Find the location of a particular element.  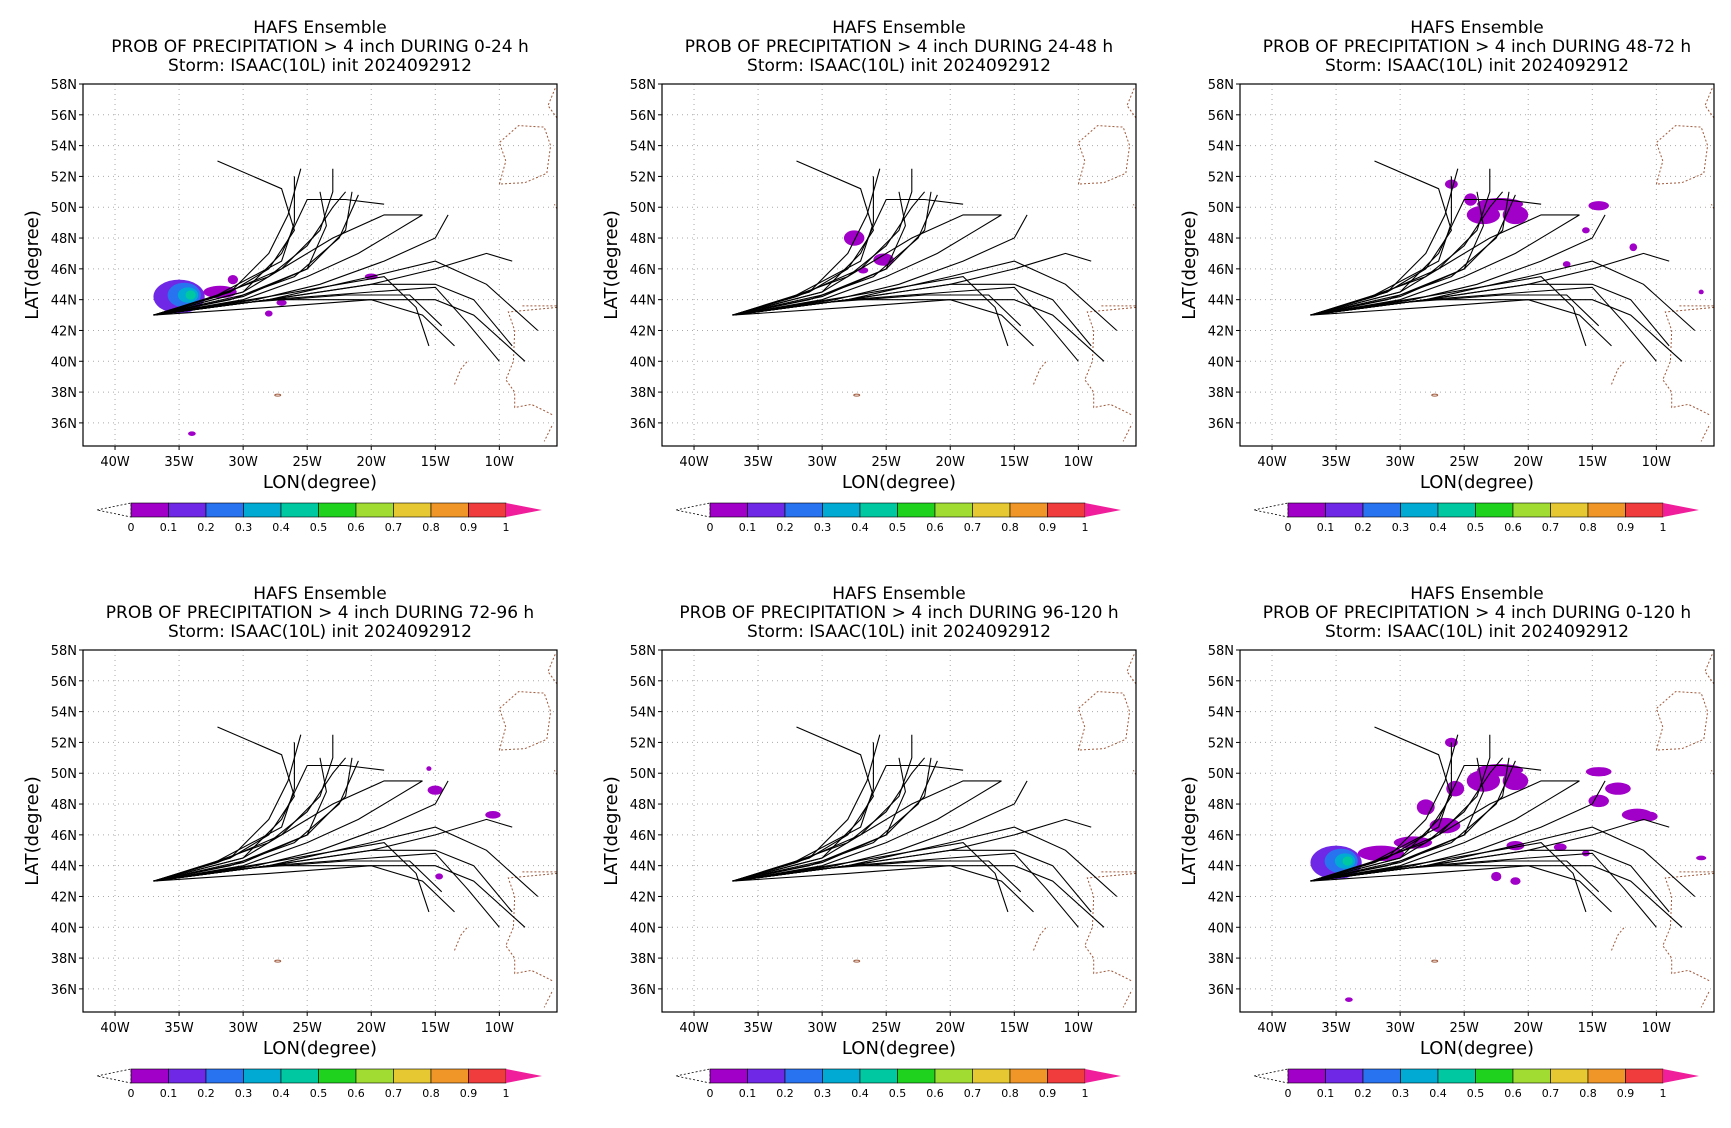

xtick-label: 25W is located at coordinates (1464, 1028).